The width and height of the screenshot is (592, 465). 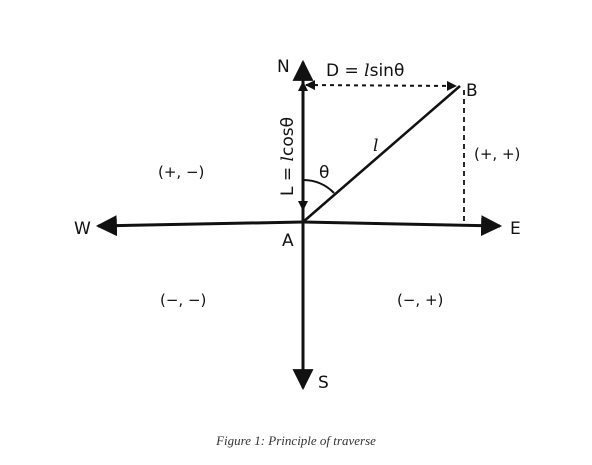 What do you see at coordinates (318, 186) in the screenshot?
I see `angle-arc` at bounding box center [318, 186].